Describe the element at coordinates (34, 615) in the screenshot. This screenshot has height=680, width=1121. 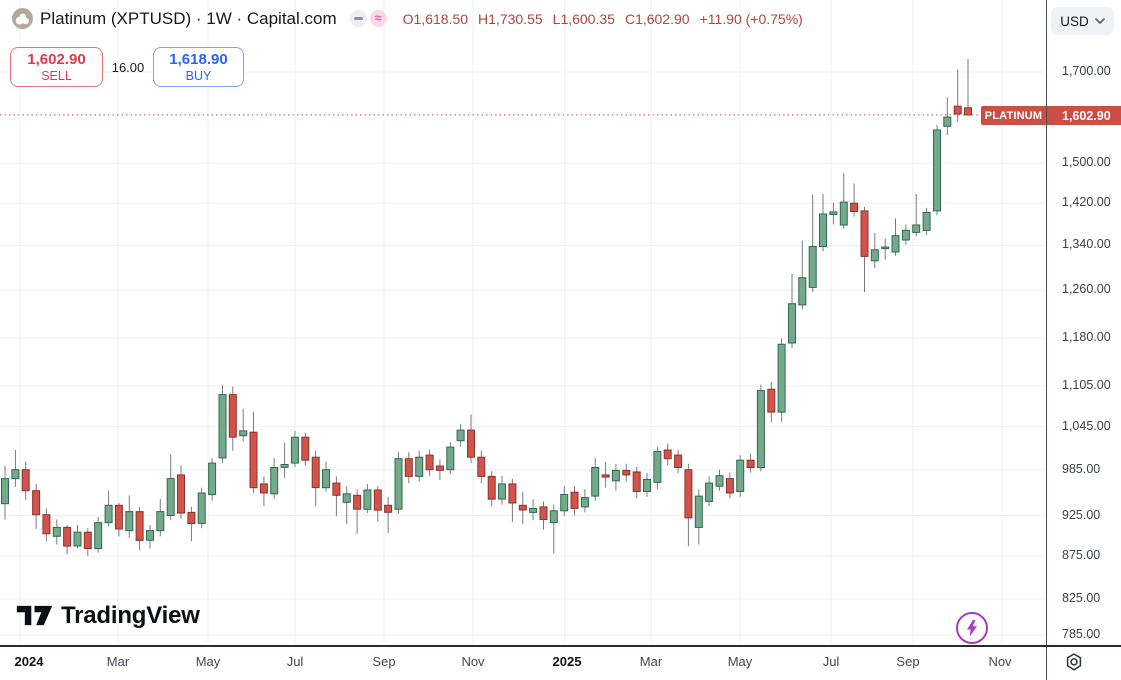
I see `tradingview-mark-icon` at that location.